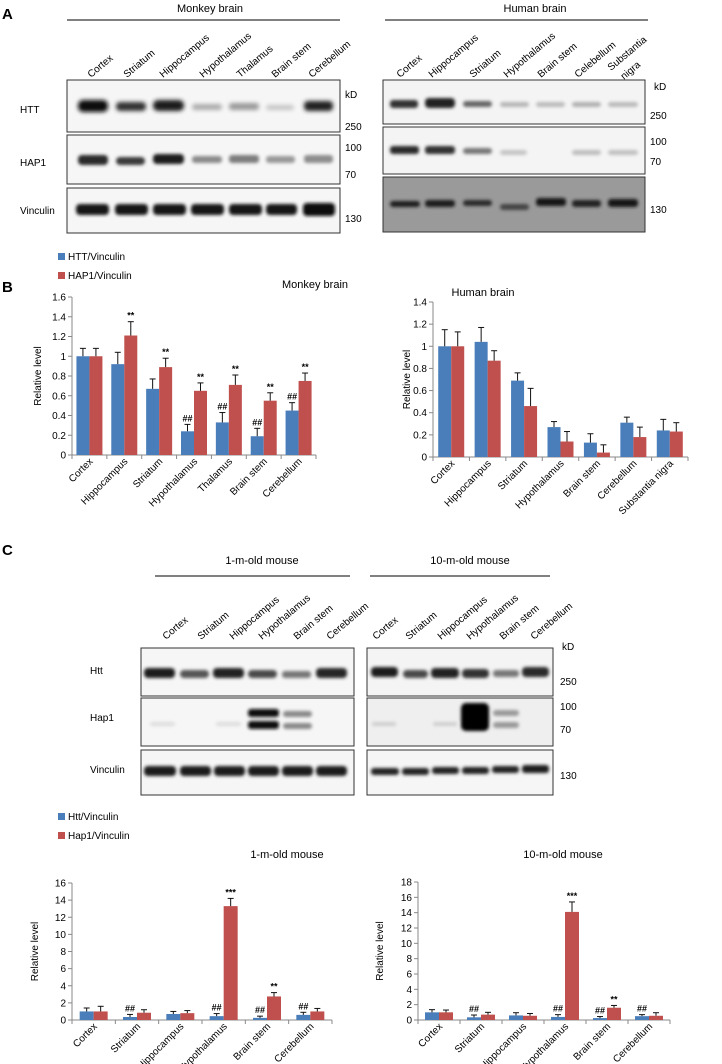  What do you see at coordinates (94, 827) in the screenshot?
I see `legend-c: Htt/Vinculin Hap1/Vinculin` at bounding box center [94, 827].